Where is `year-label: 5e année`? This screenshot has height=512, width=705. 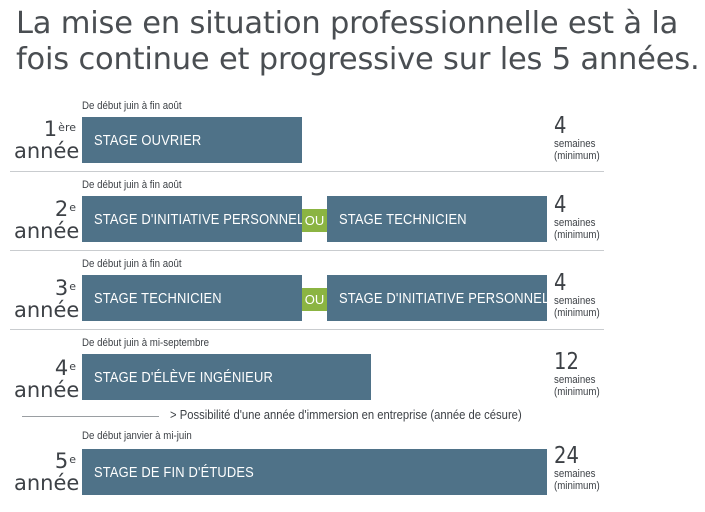
year-label: 5e année is located at coordinates (47, 472).